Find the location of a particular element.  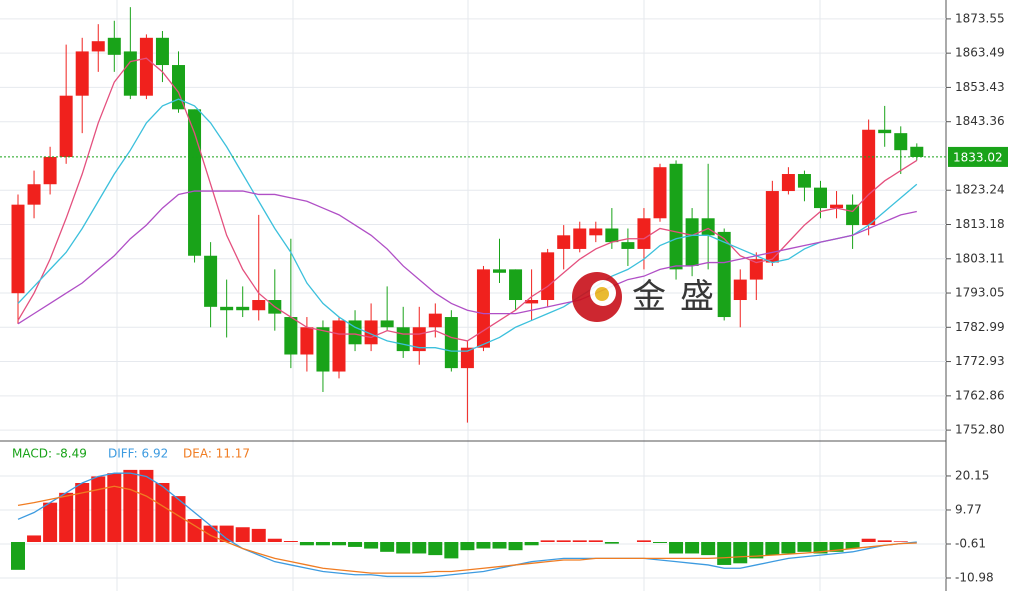

watermark-logo is located at coordinates (602, 294).